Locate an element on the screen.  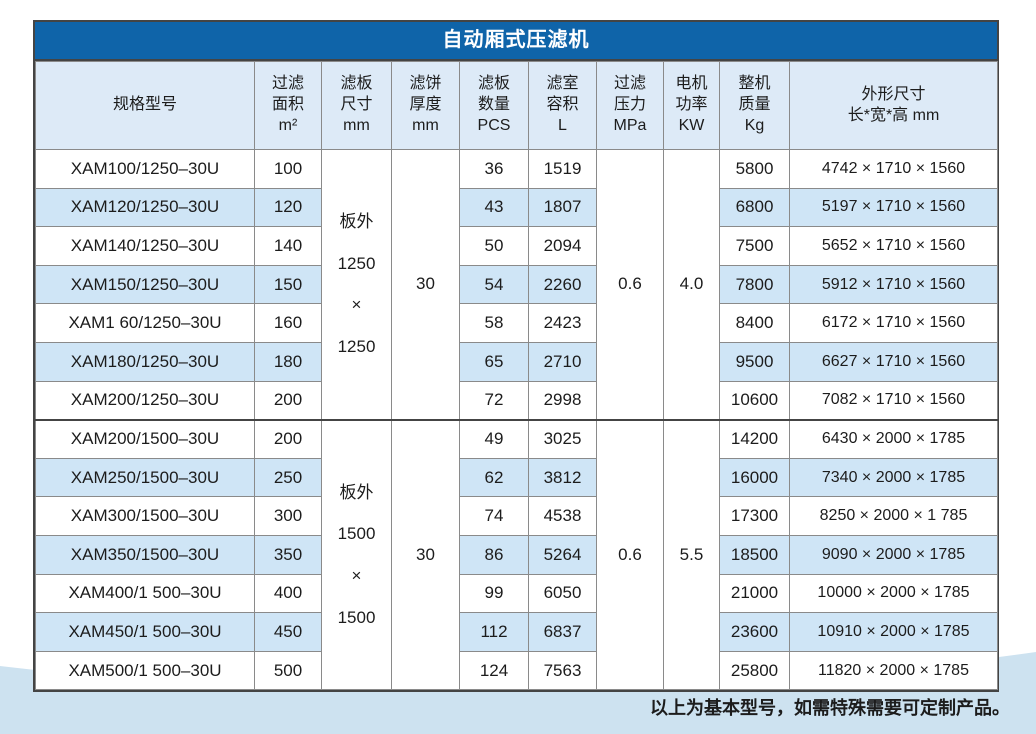
machine-mass-cell: 6800 is located at coordinates (754, 207).